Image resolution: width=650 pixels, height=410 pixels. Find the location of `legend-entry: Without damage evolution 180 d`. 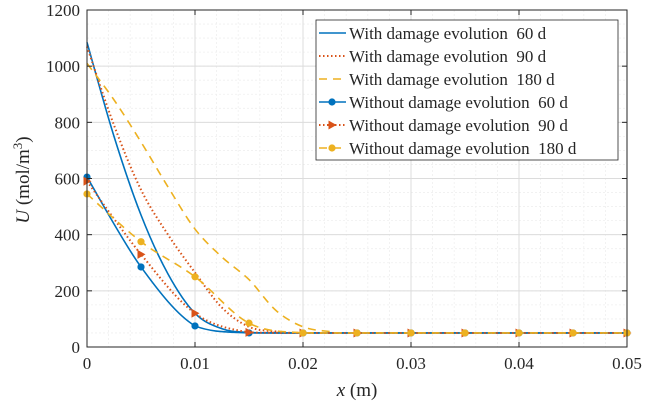

legend-entry: Without damage evolution 180 d is located at coordinates (448, 148).